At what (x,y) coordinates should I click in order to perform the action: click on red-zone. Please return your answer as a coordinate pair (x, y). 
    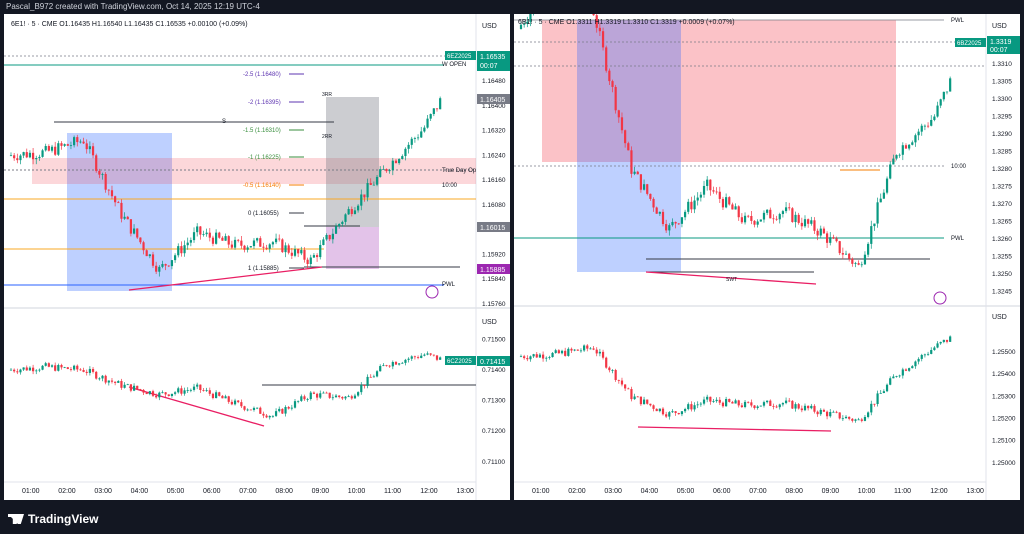
    Looking at the image, I should click on (719, 91).